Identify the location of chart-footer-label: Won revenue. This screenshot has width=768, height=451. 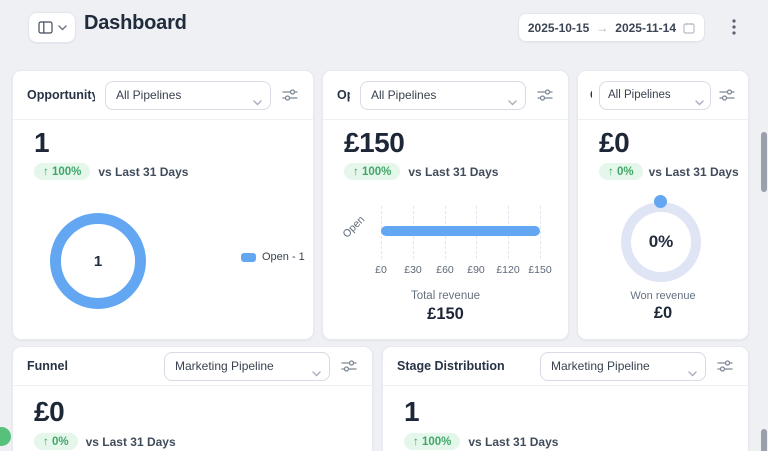
(663, 296).